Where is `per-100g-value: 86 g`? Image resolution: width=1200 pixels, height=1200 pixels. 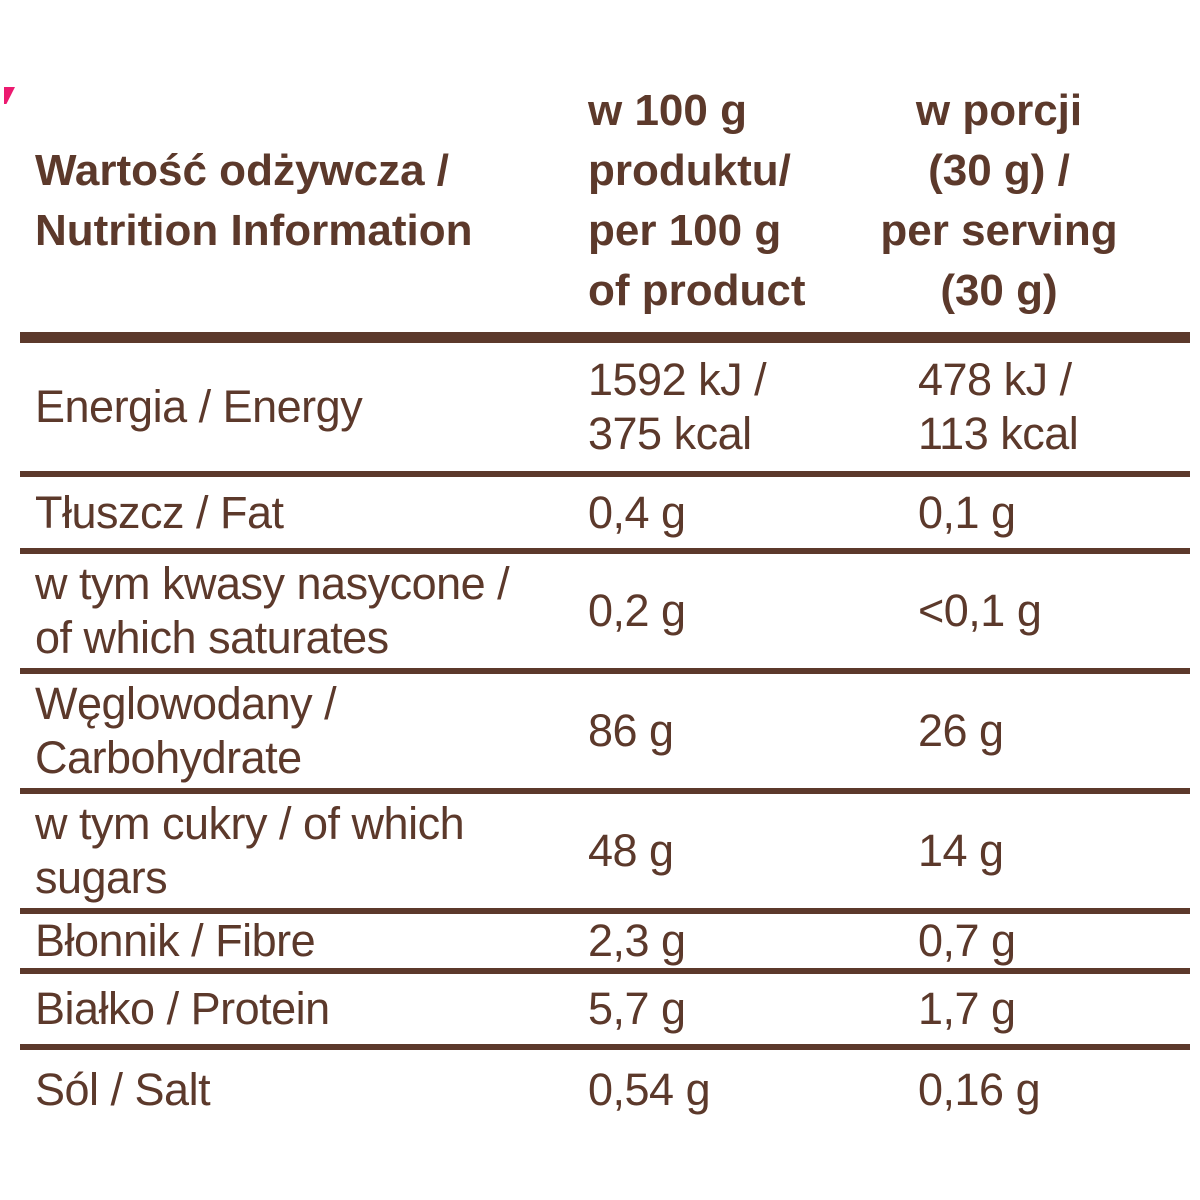
per-100g-value: 86 g is located at coordinates (631, 730).